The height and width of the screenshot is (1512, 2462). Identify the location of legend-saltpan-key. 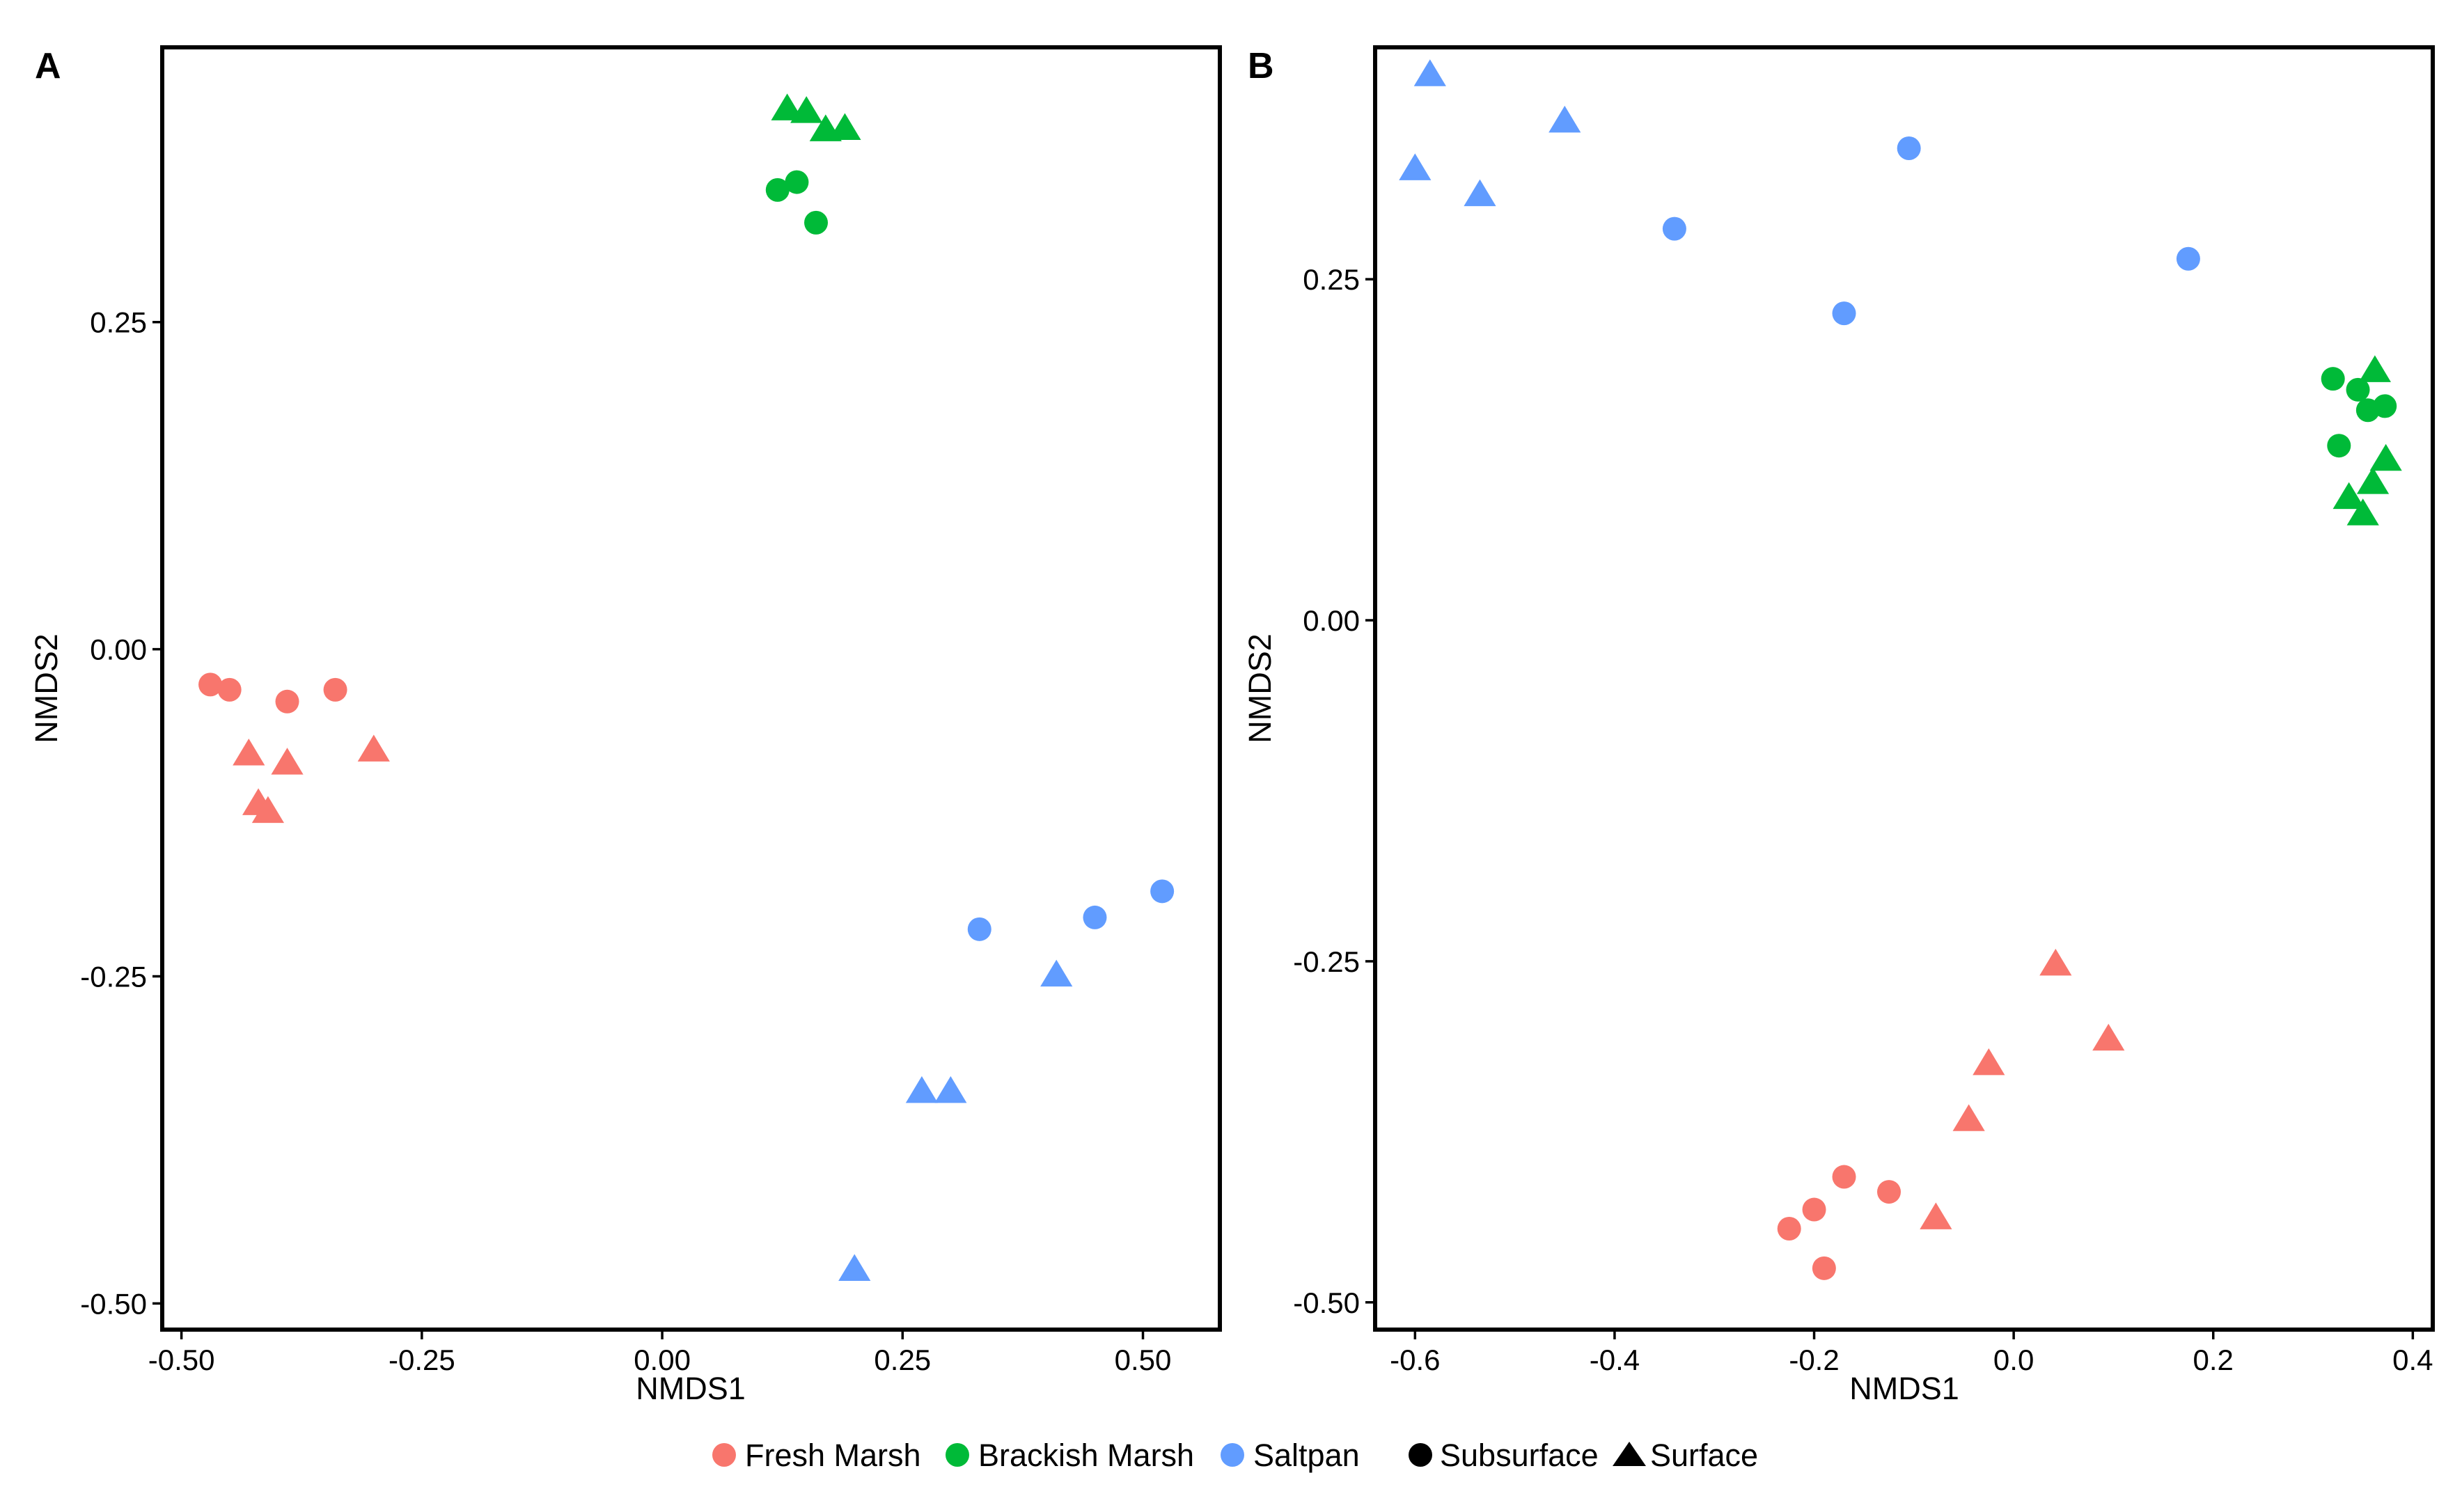
(1232, 1455).